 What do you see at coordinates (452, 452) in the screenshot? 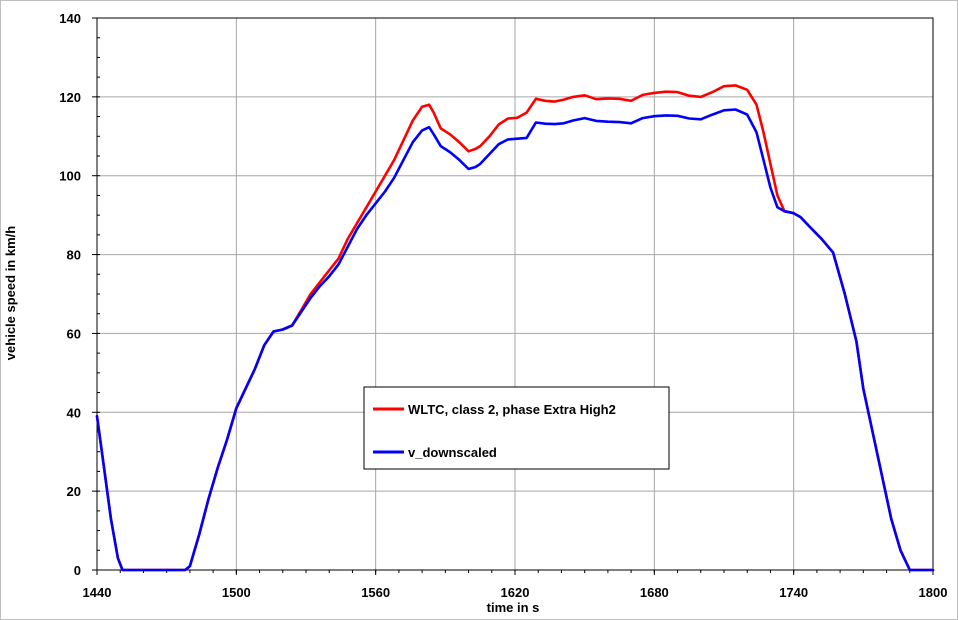
I see `legend-label-v-downscaled: v_downscaled` at bounding box center [452, 452].